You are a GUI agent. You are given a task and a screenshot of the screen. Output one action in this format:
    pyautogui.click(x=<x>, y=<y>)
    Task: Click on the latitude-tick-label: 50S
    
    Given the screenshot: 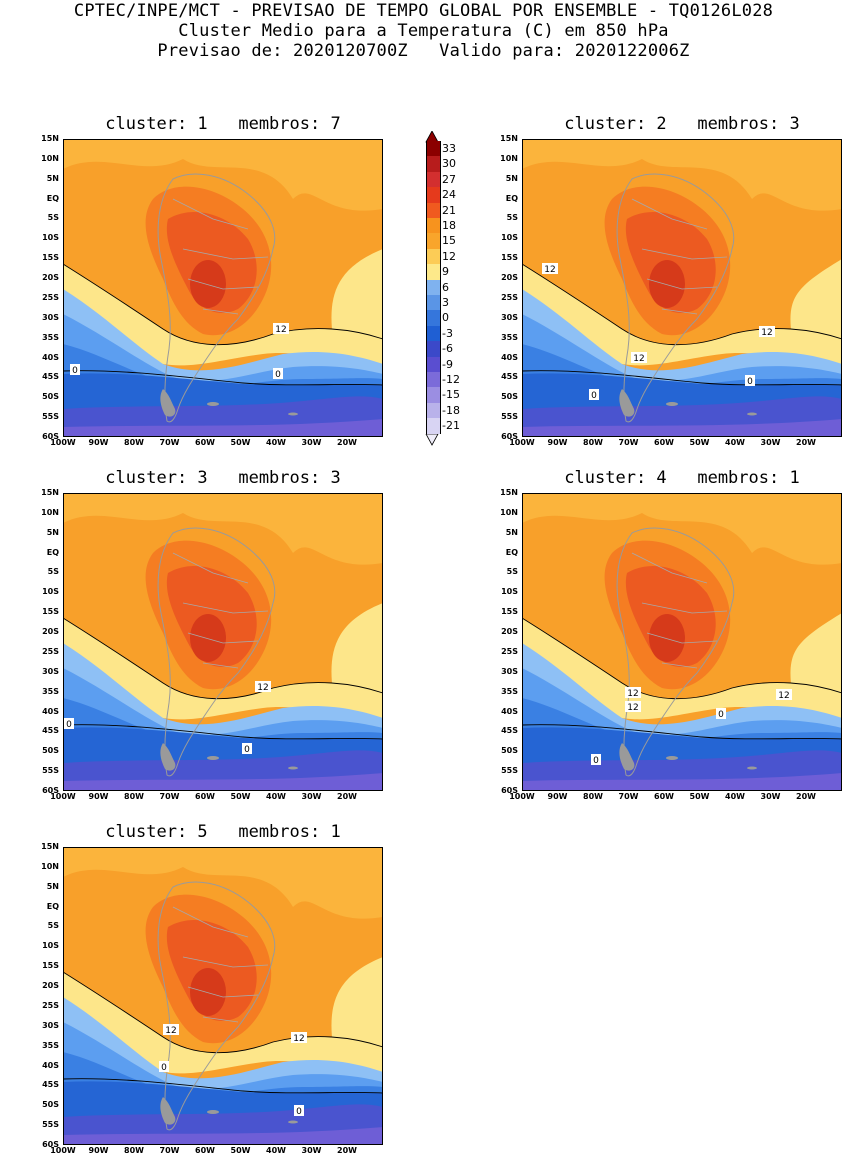 What is the action you would take?
    pyautogui.click(x=50, y=751)
    